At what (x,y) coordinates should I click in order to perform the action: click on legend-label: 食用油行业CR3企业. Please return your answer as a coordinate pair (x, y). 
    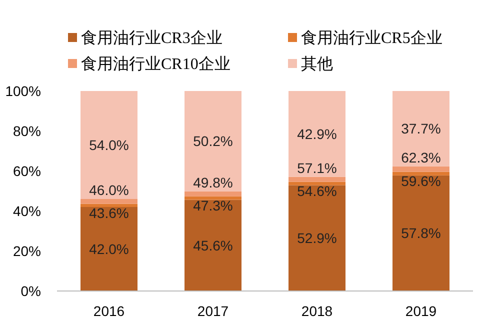
    Looking at the image, I should click on (151, 38).